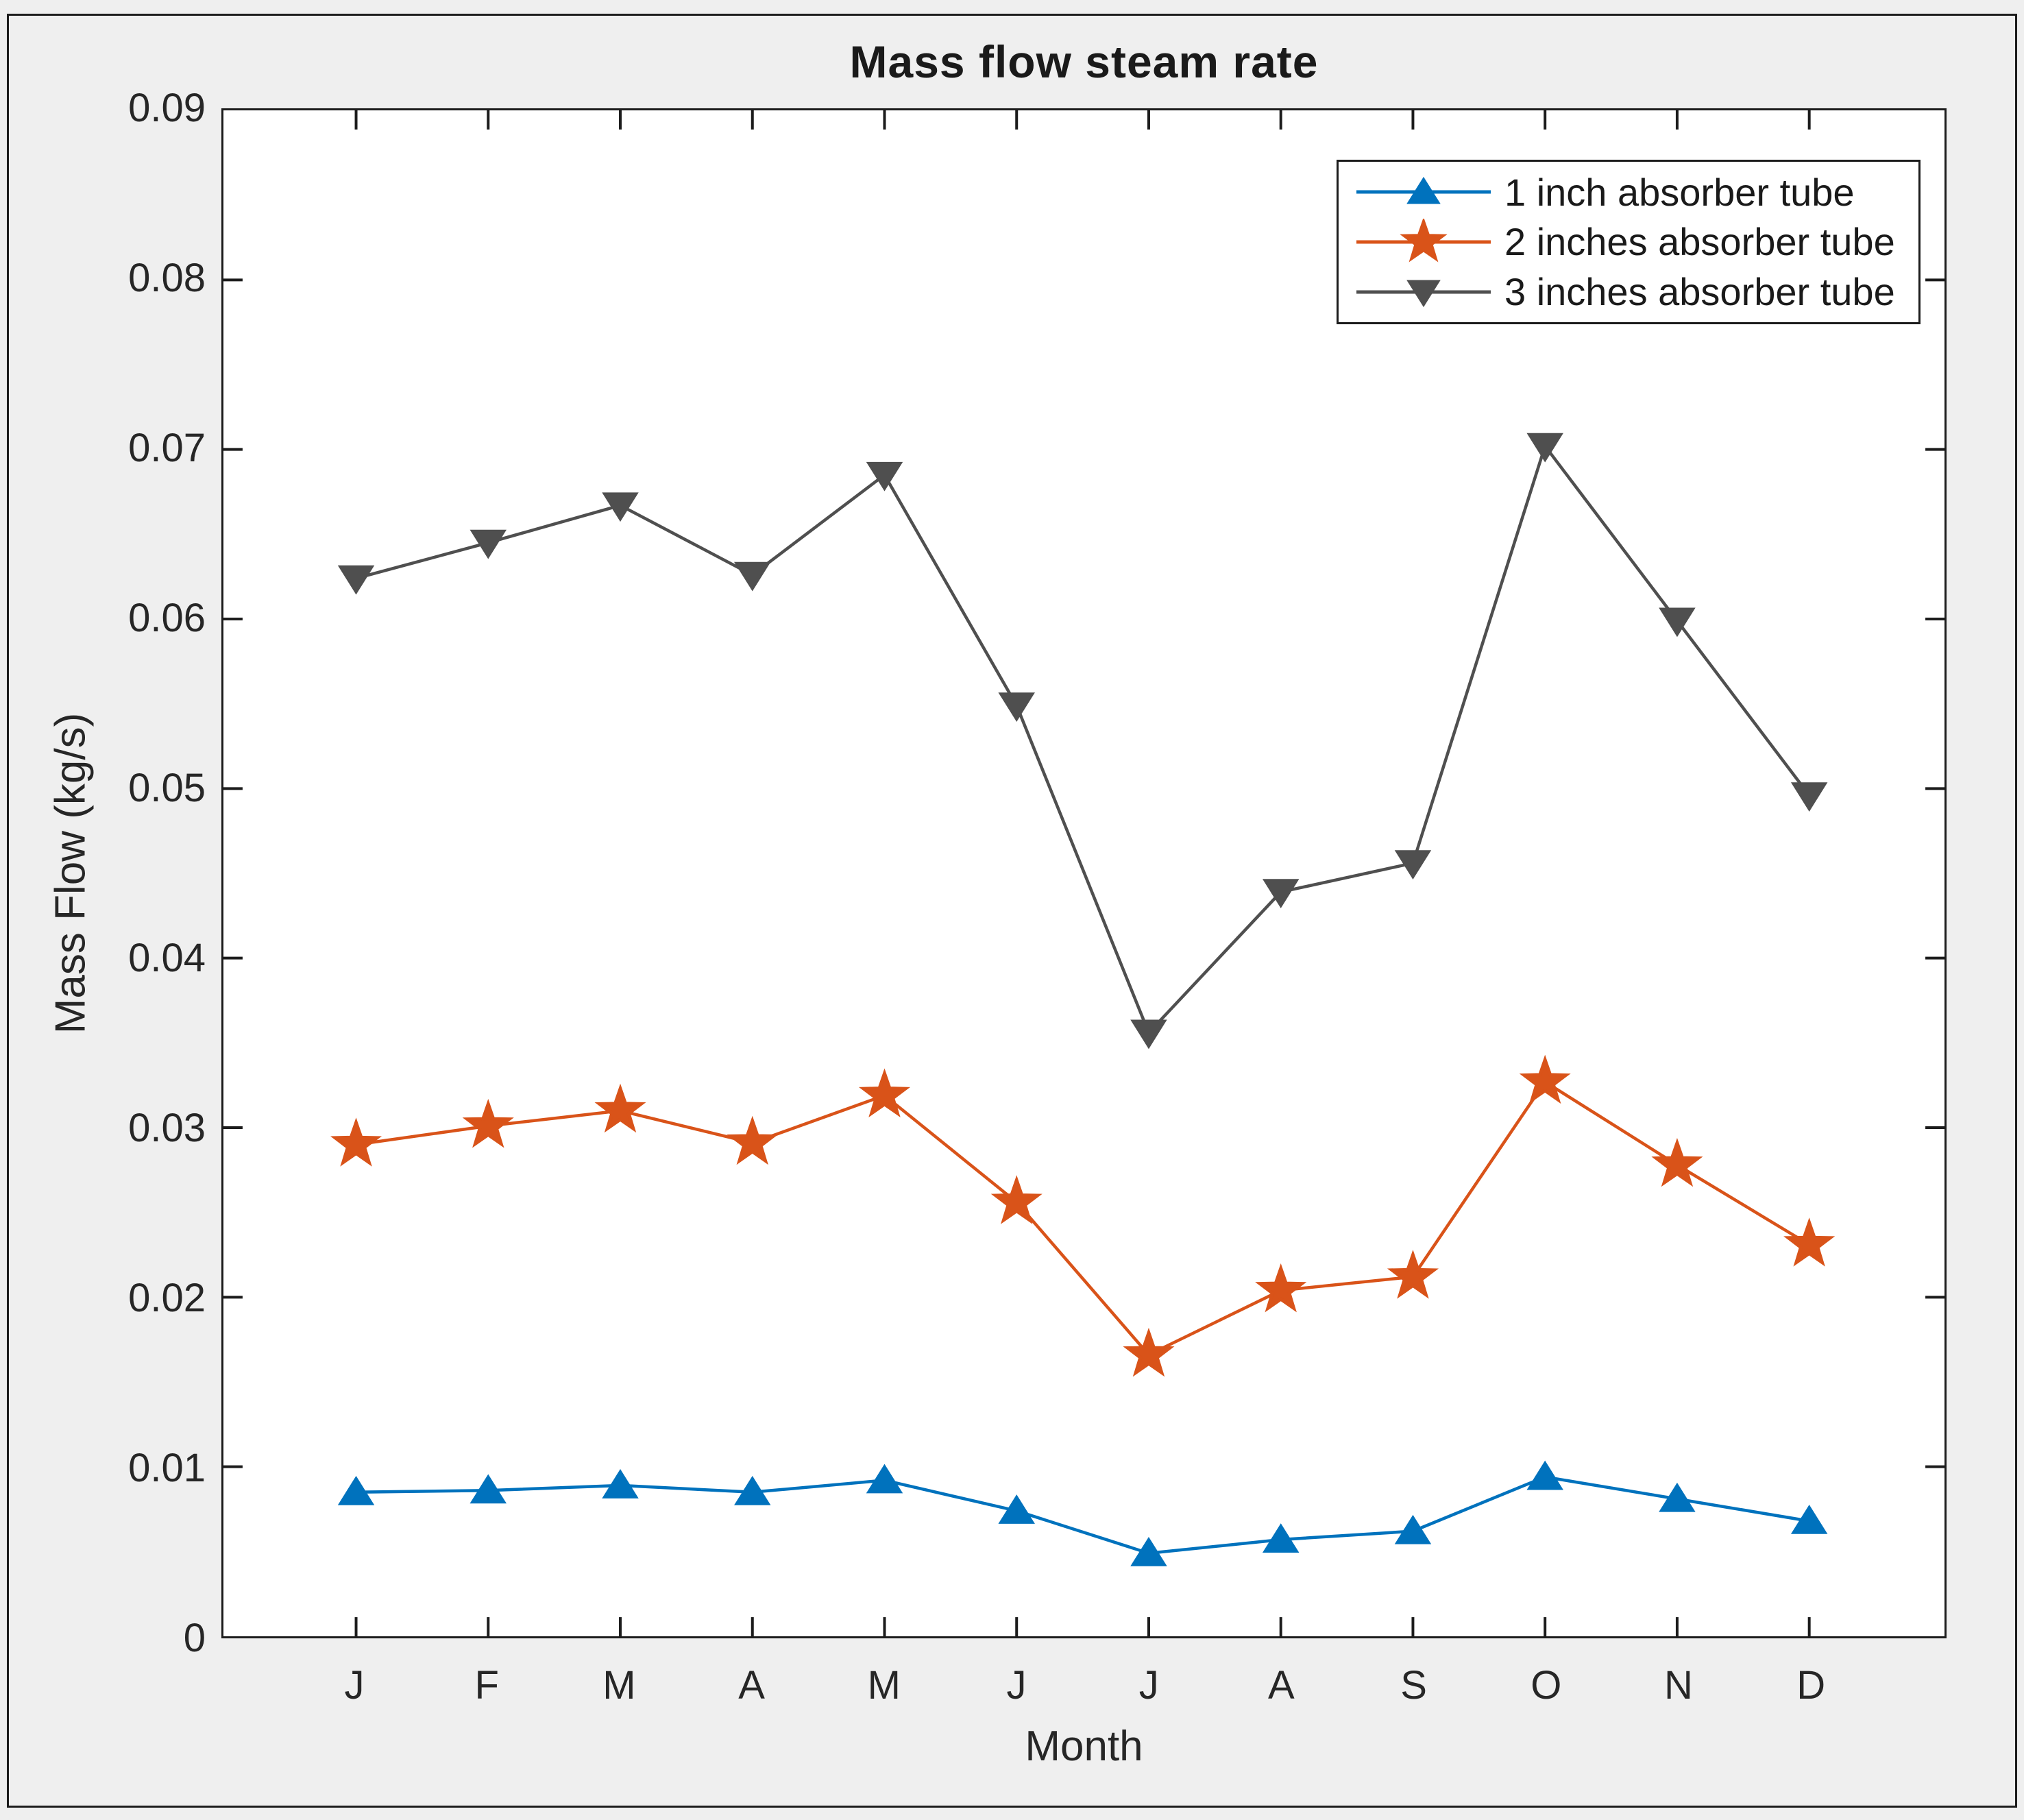 The image size is (2024, 1820). Describe the element at coordinates (1679, 192) in the screenshot. I see `legend-label: 1 inch absorber tube` at that location.